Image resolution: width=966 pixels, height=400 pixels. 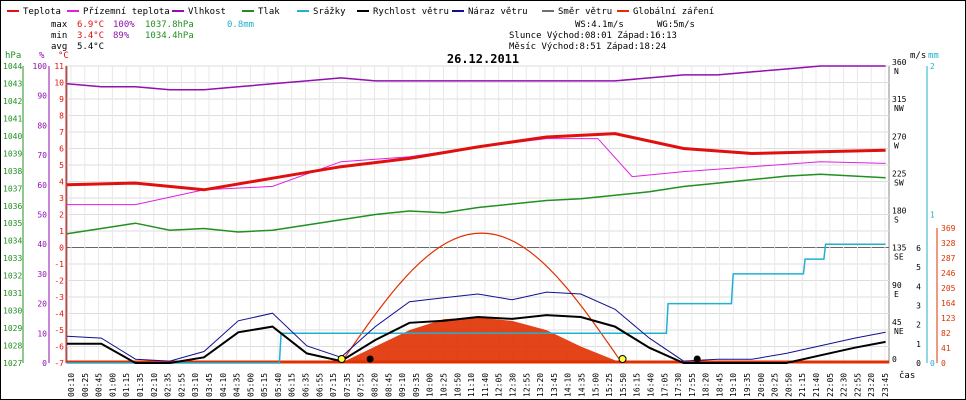 I want to click on humidity-tick-label: 60, so click(x=42, y=185).